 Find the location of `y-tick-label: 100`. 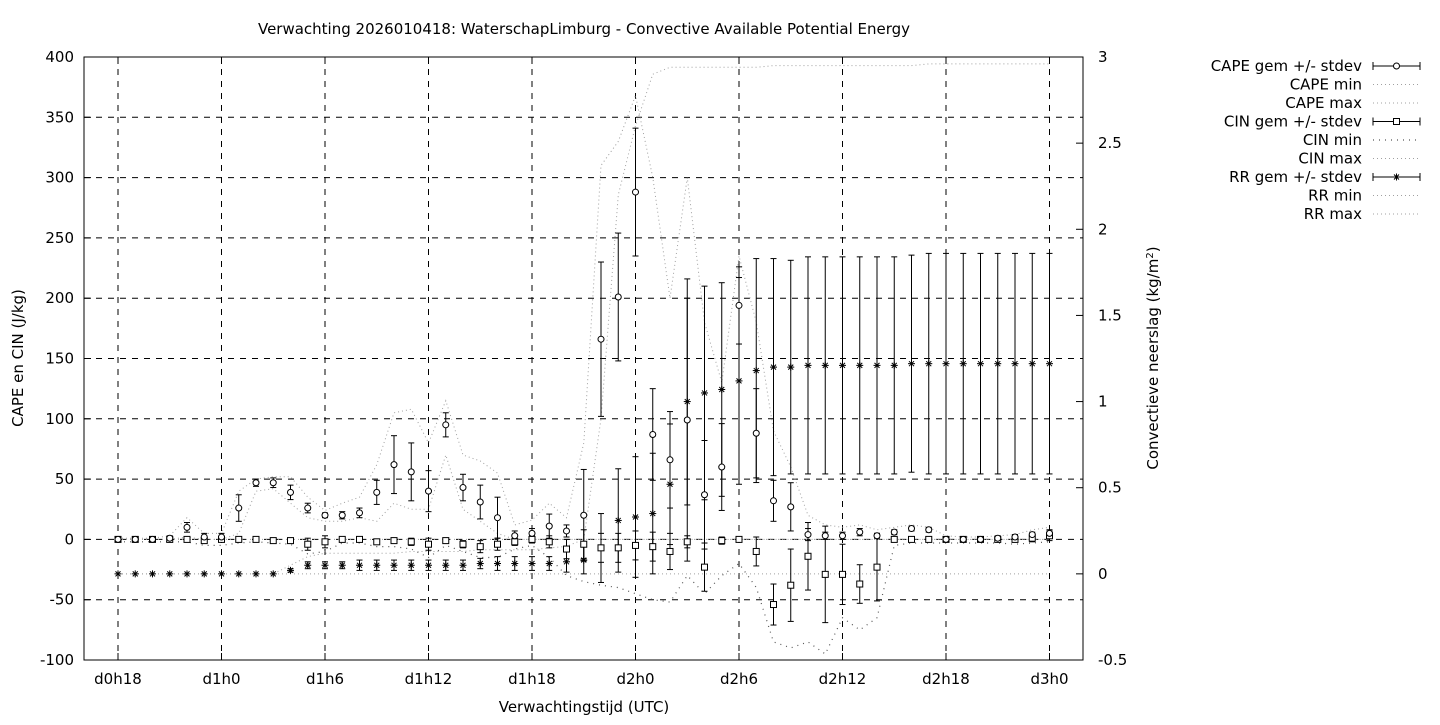

y-tick-label: 100 is located at coordinates (59, 419).